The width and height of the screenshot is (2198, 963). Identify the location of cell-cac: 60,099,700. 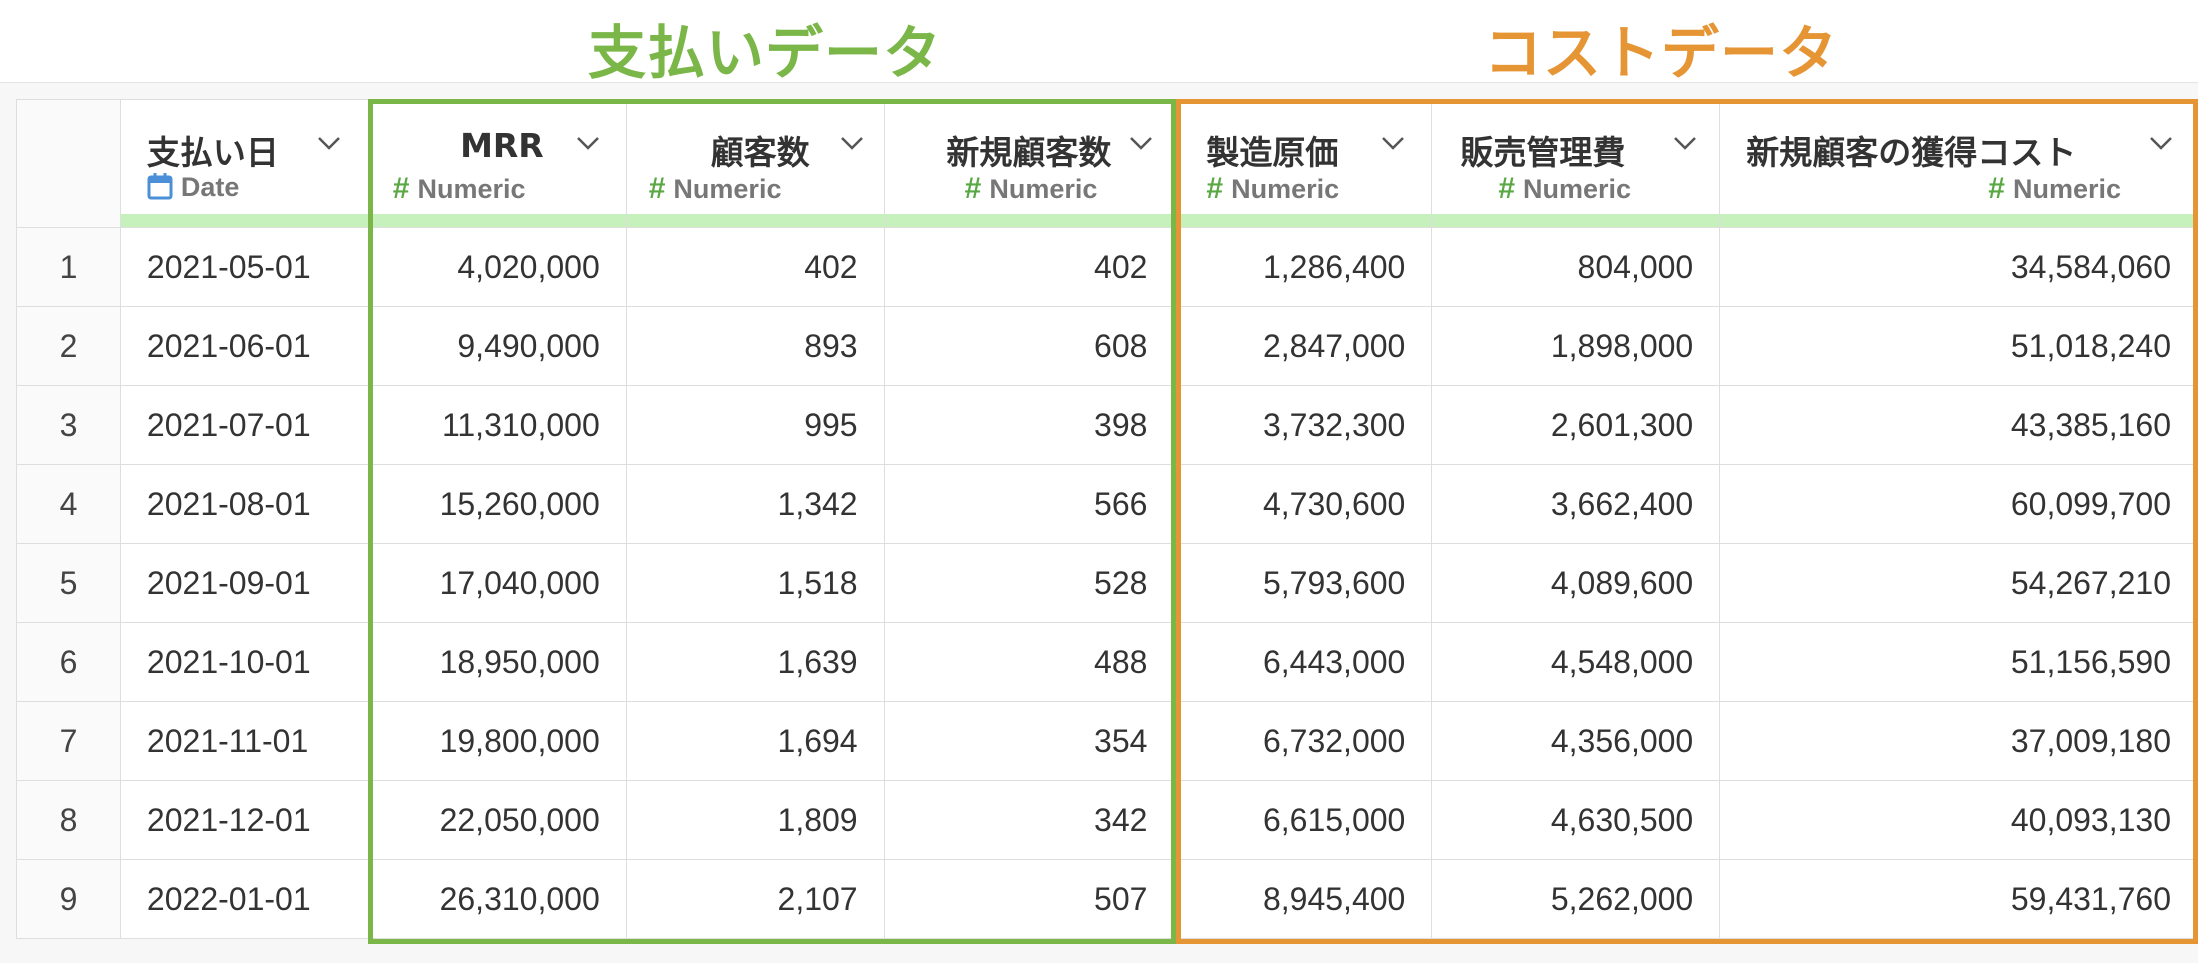
(1958, 504).